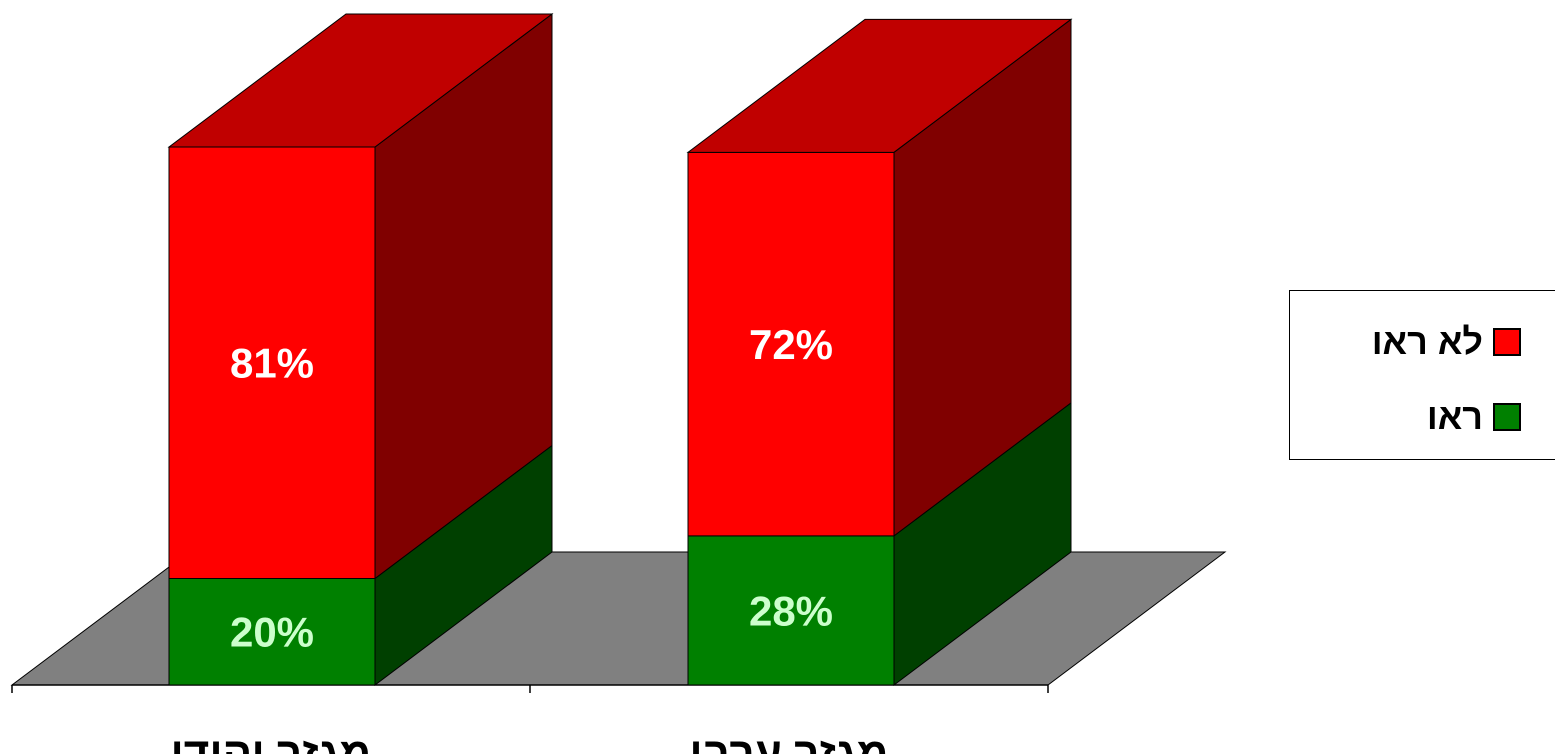 Image resolution: width=1555 pixels, height=754 pixels. What do you see at coordinates (1454, 416) in the screenshot?
I see `legend-label-seen: ראו` at bounding box center [1454, 416].